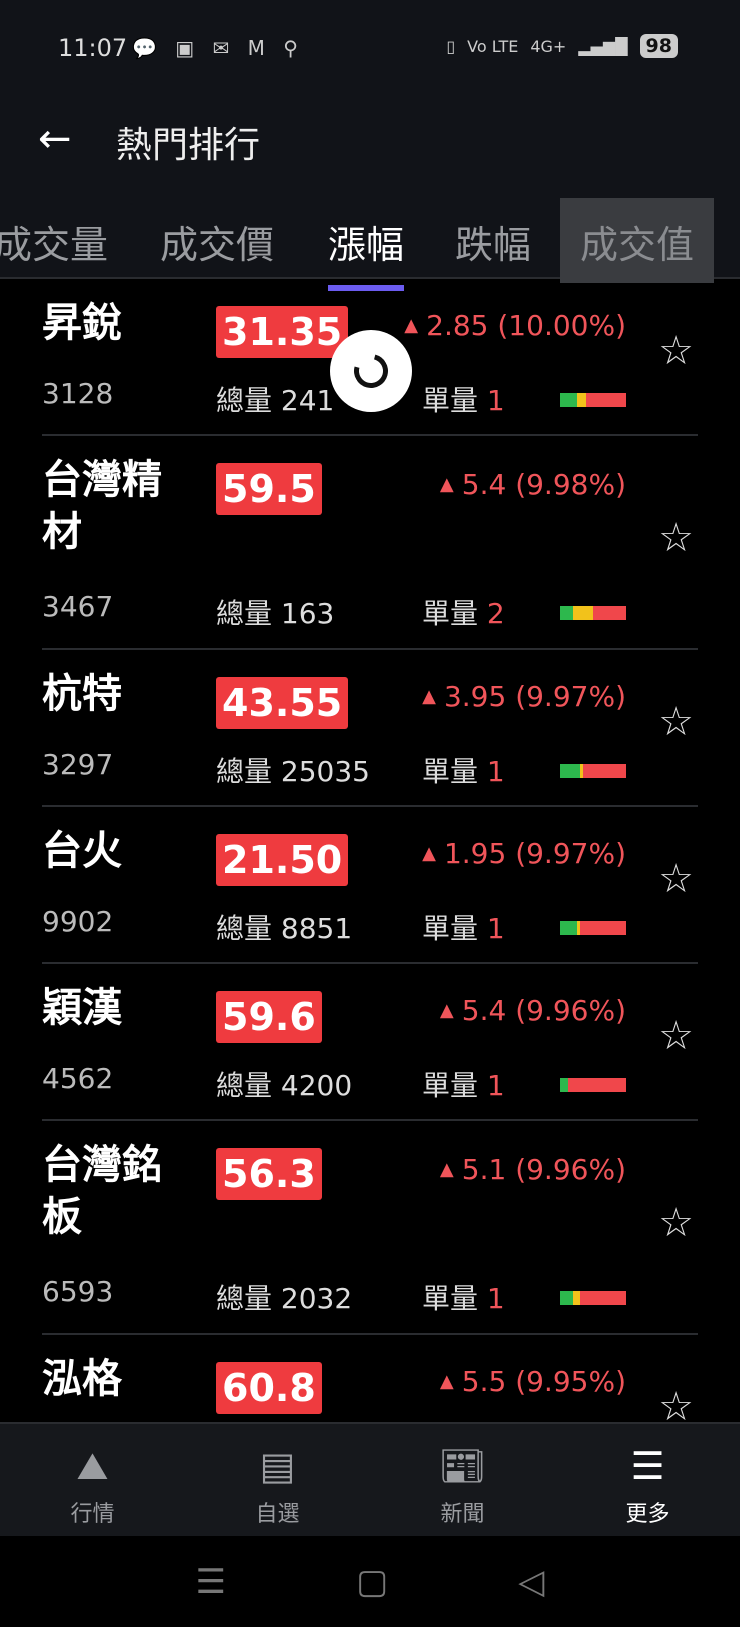 The image size is (740, 1627). What do you see at coordinates (284, 1085) in the screenshot?
I see `total-volume: 總量 4200` at bounding box center [284, 1085].